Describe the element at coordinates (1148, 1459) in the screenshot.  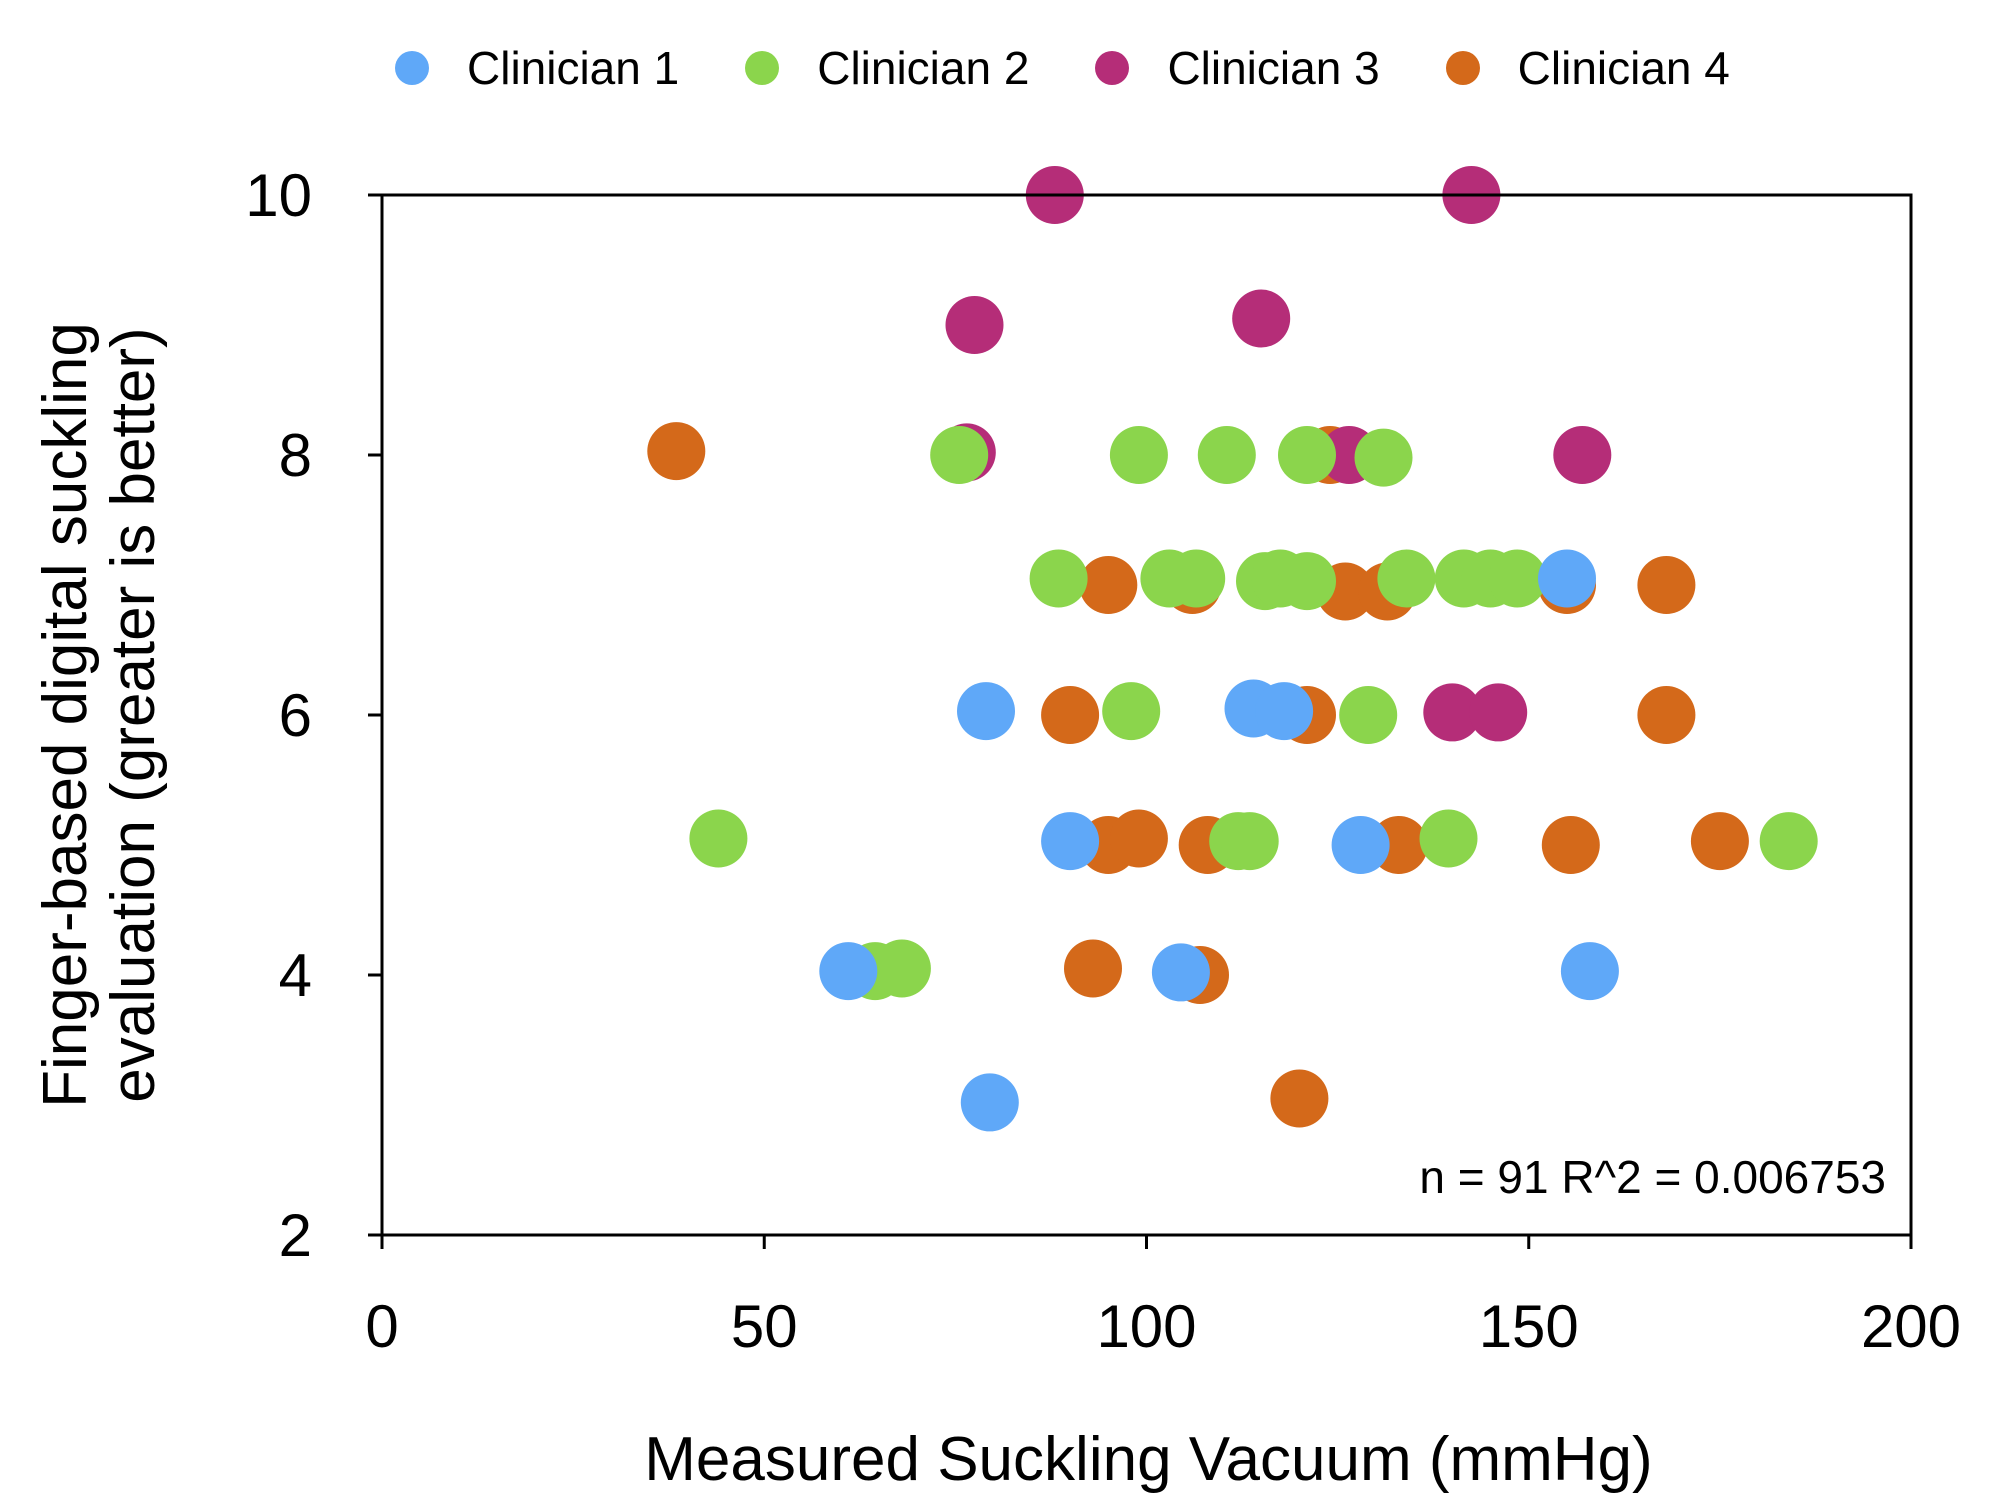
I see `x-axis-title: Measured Suckling Vacuum (mmHg)` at that location.